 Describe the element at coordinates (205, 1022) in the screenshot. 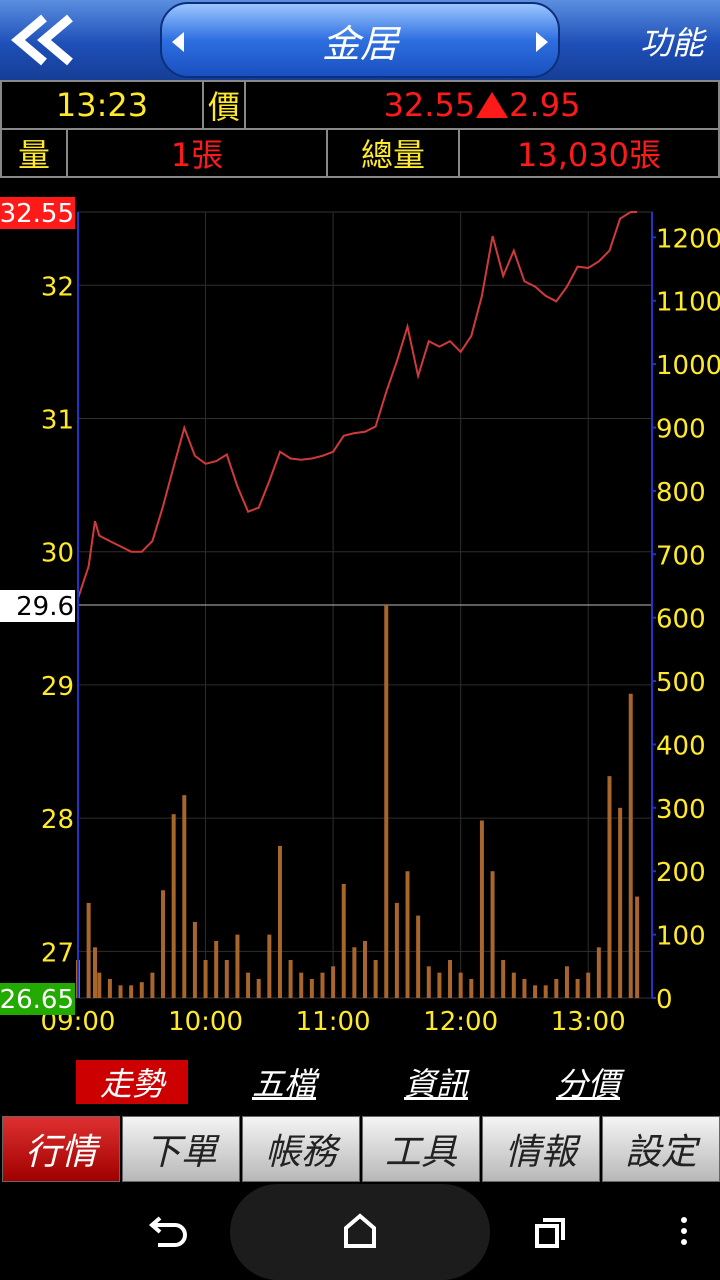

I see `x-tick-label: 10:00` at that location.